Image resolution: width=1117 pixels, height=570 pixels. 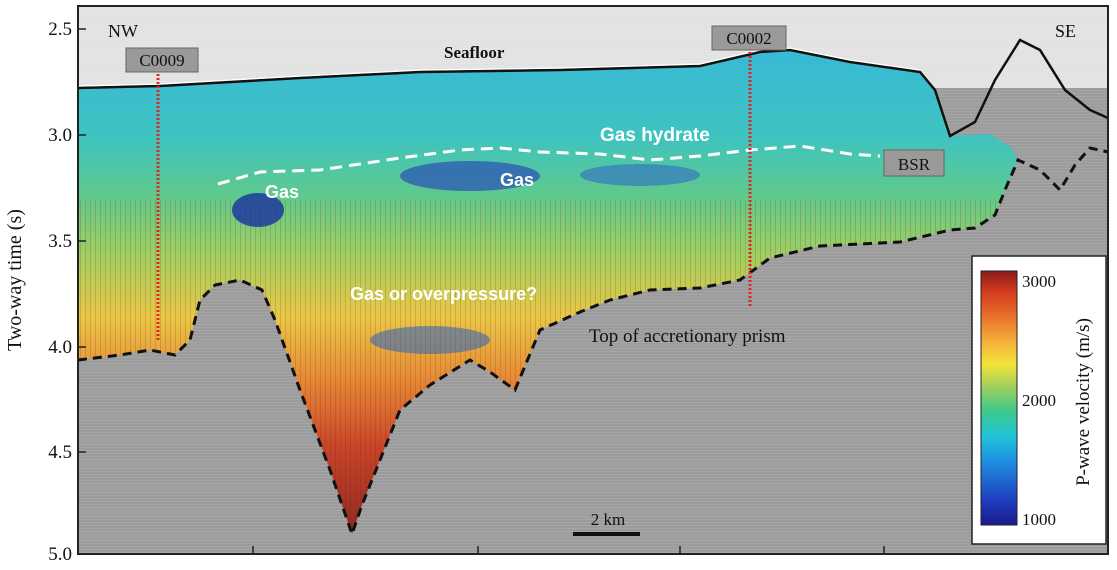 What do you see at coordinates (60, 241) in the screenshot?
I see `y-tick-3.5: 3.5` at bounding box center [60, 241].